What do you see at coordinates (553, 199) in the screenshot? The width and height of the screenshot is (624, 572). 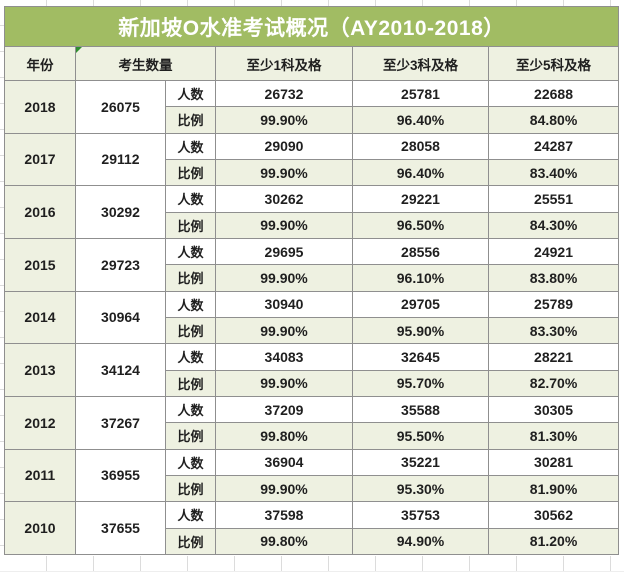 I see `value-cell: 25551` at bounding box center [553, 199].